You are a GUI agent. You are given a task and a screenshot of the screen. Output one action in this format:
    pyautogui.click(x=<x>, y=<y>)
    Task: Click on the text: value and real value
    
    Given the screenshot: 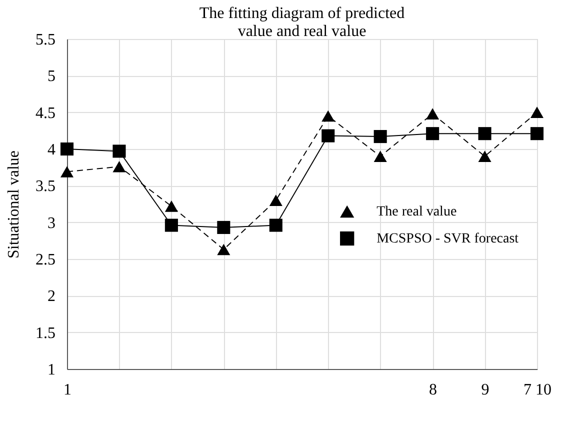 What is the action you would take?
    pyautogui.click(x=302, y=31)
    